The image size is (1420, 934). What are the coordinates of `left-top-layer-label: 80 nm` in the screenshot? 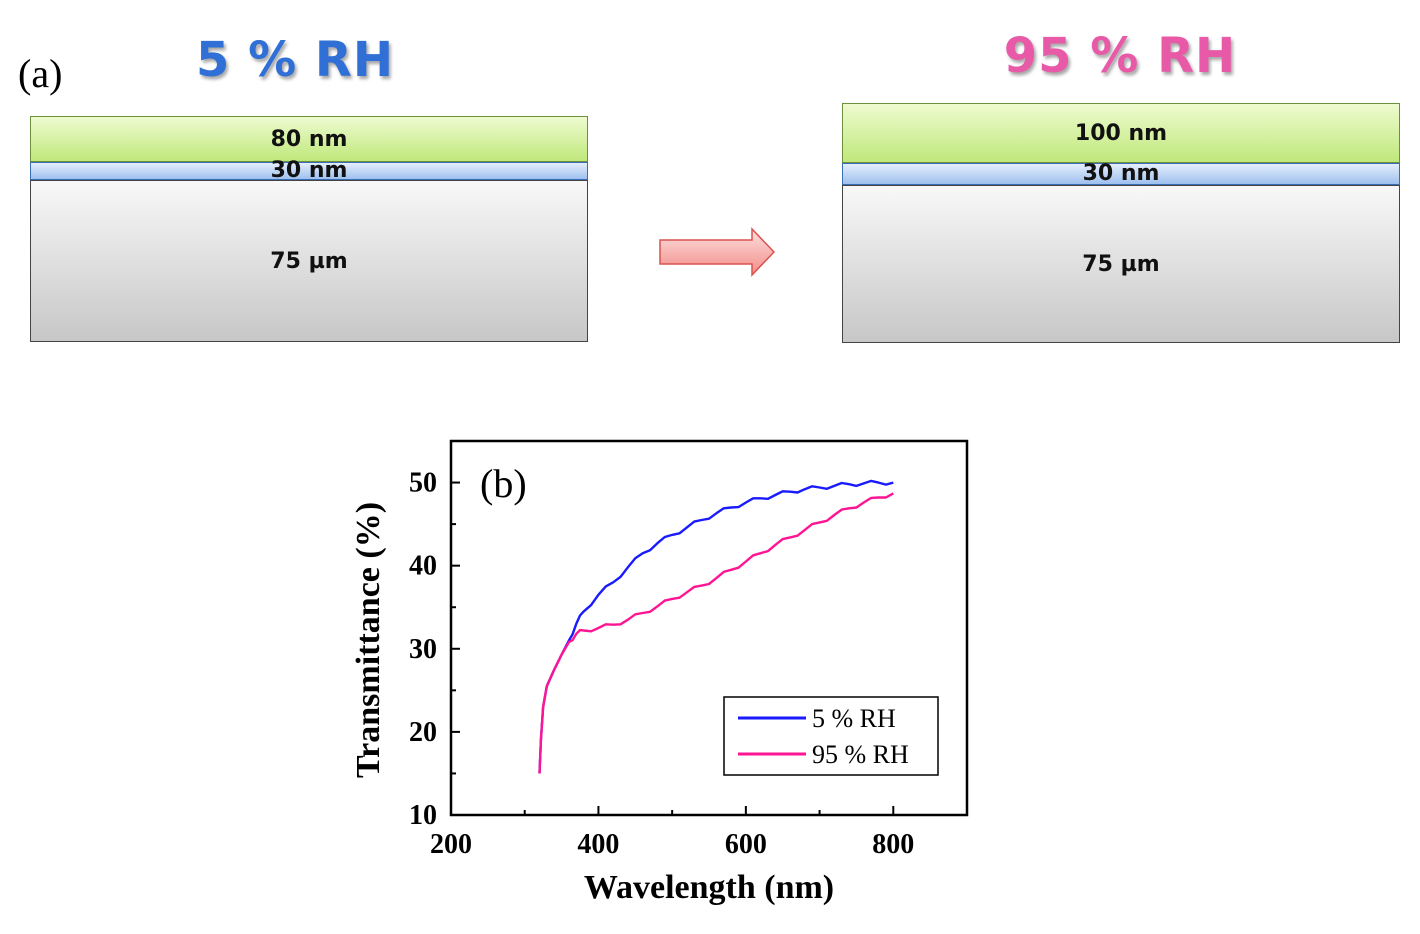 It's located at (309, 139).